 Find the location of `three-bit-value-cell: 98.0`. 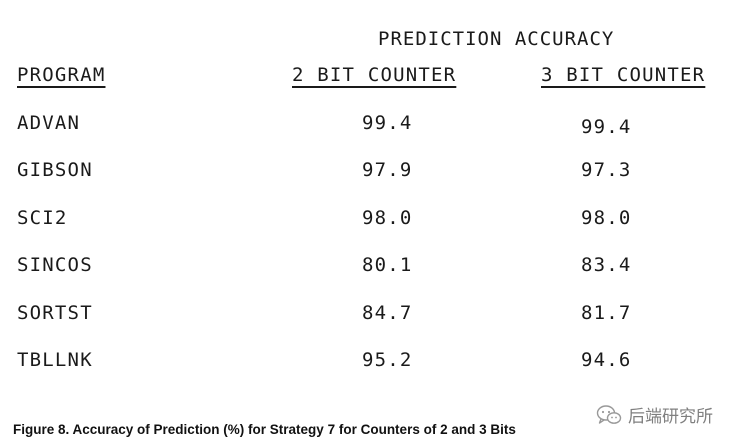

three-bit-value-cell: 98.0 is located at coordinates (606, 218).